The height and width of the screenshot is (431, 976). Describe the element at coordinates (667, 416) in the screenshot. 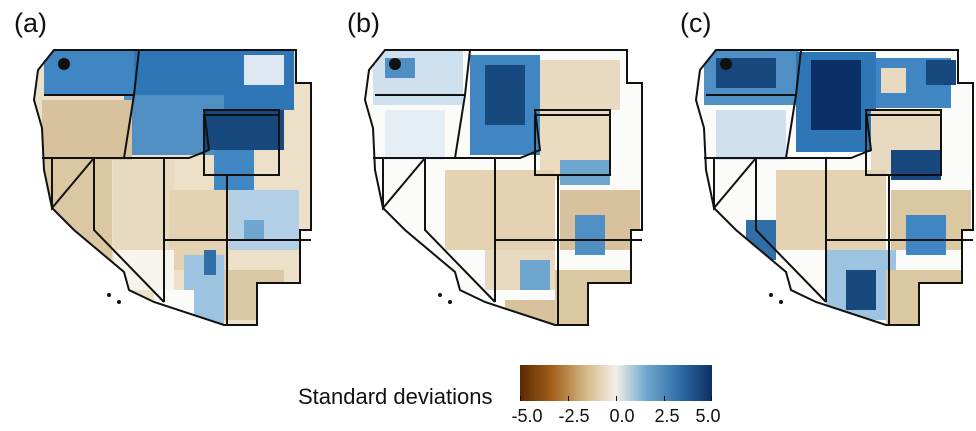

I see `legend-tick-label: 2.5` at that location.